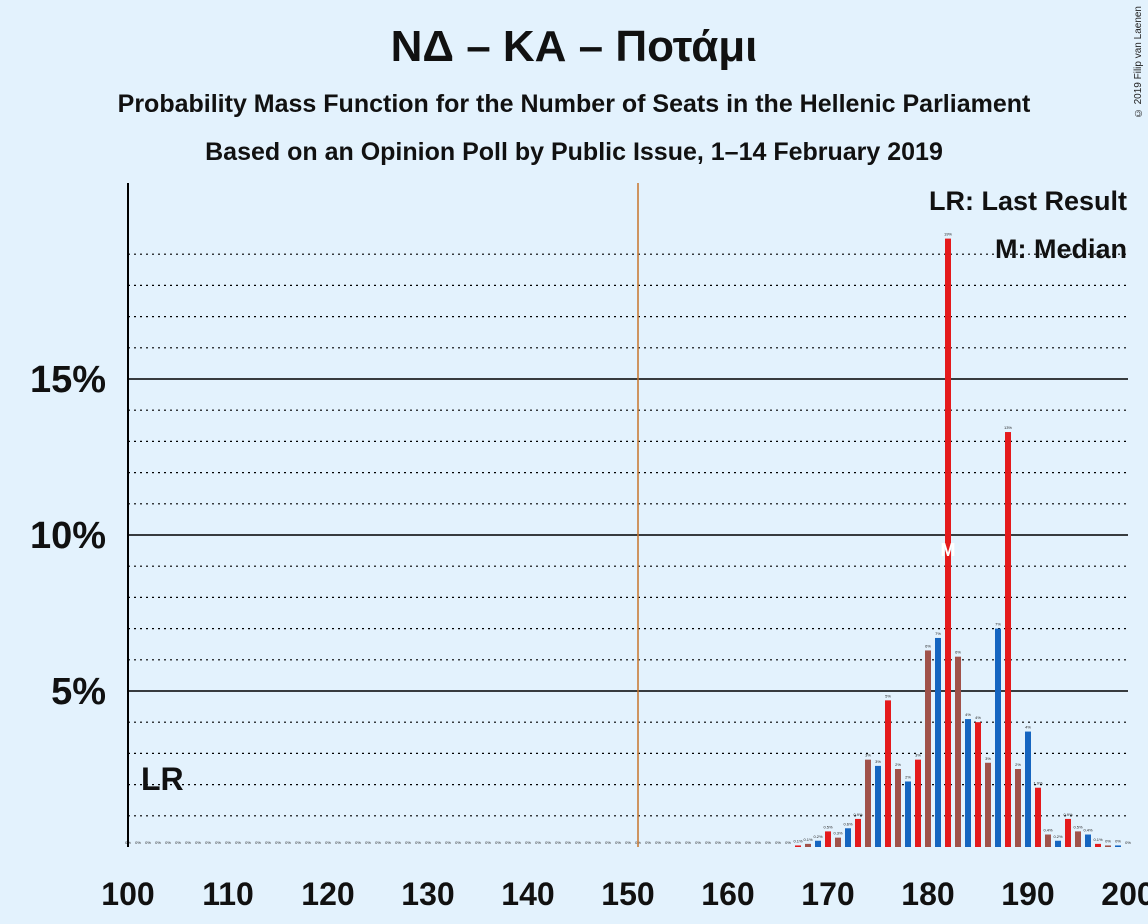 The height and width of the screenshot is (924, 1148). Describe the element at coordinates (574, 46) in the screenshot. I see `chart-title: ΝΔ – ΚΑ – Ποτάμι` at that location.